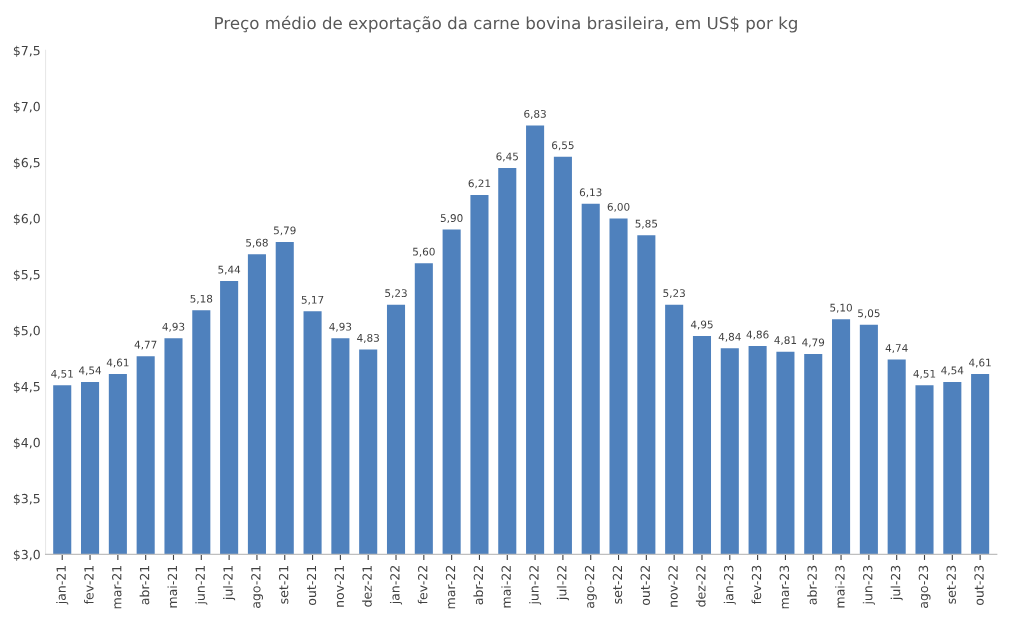 This screenshot has width=1012, height=630. What do you see at coordinates (339, 586) in the screenshot?
I see `x-tick-label: nov-21` at bounding box center [339, 586].